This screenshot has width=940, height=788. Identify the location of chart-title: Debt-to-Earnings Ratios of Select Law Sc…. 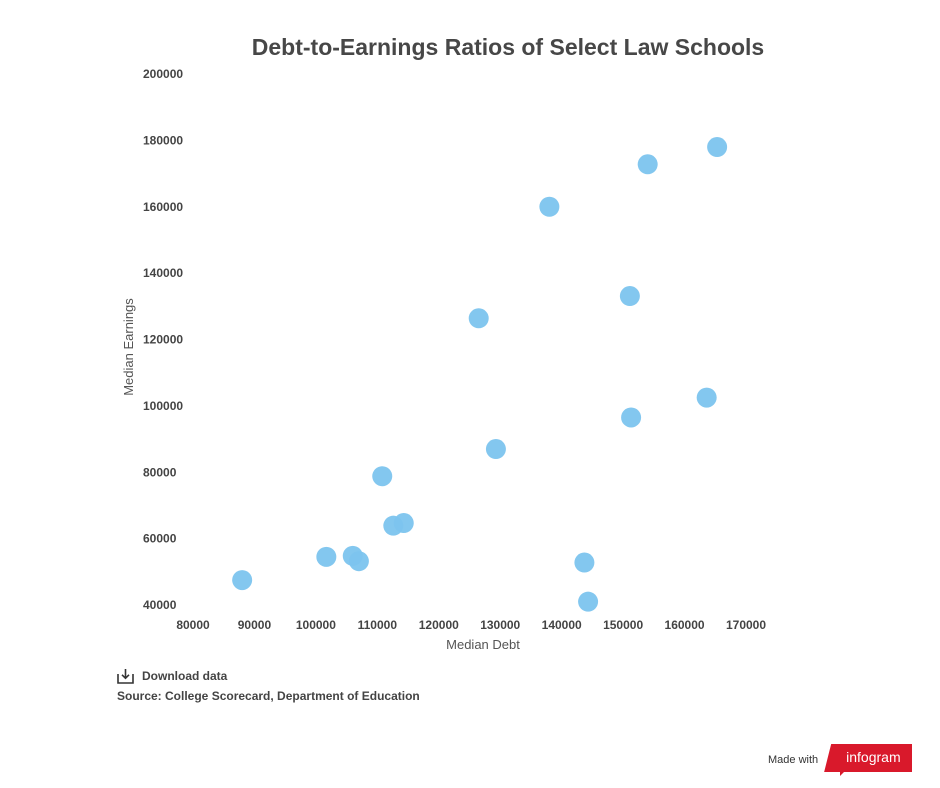
(508, 47).